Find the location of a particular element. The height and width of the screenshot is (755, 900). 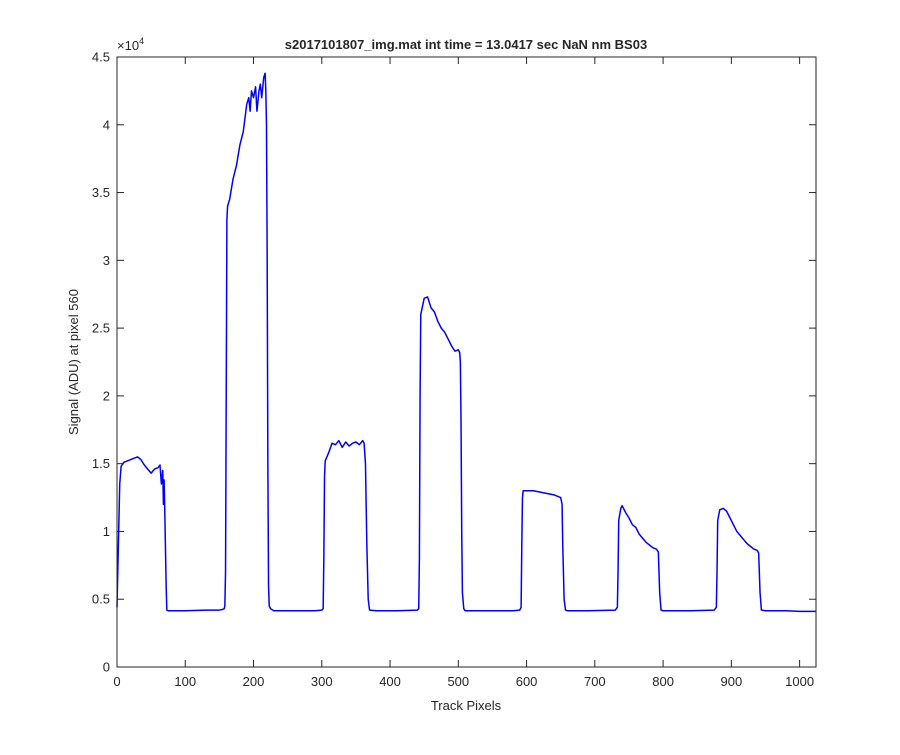

x-axis-label: Track Pixels is located at coordinates (466, 705).